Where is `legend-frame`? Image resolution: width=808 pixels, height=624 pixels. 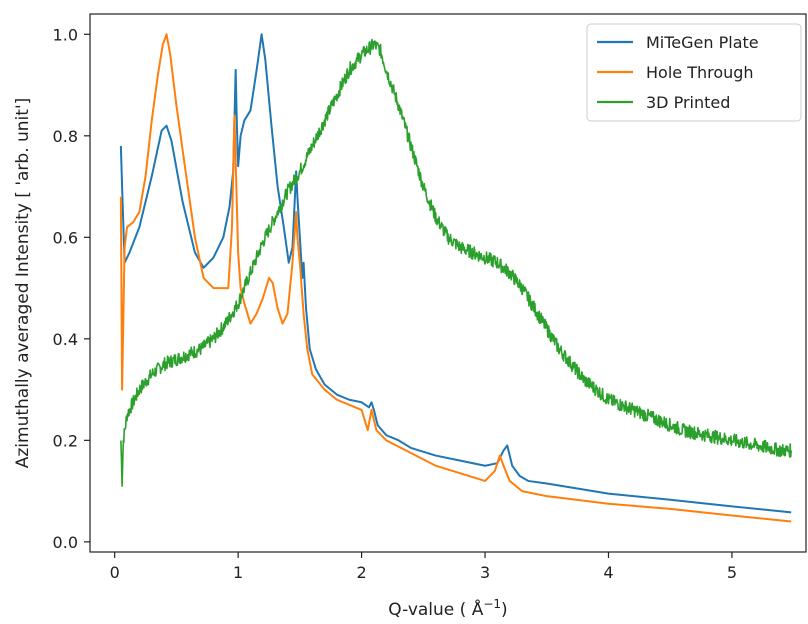 legend-frame is located at coordinates (694, 72).